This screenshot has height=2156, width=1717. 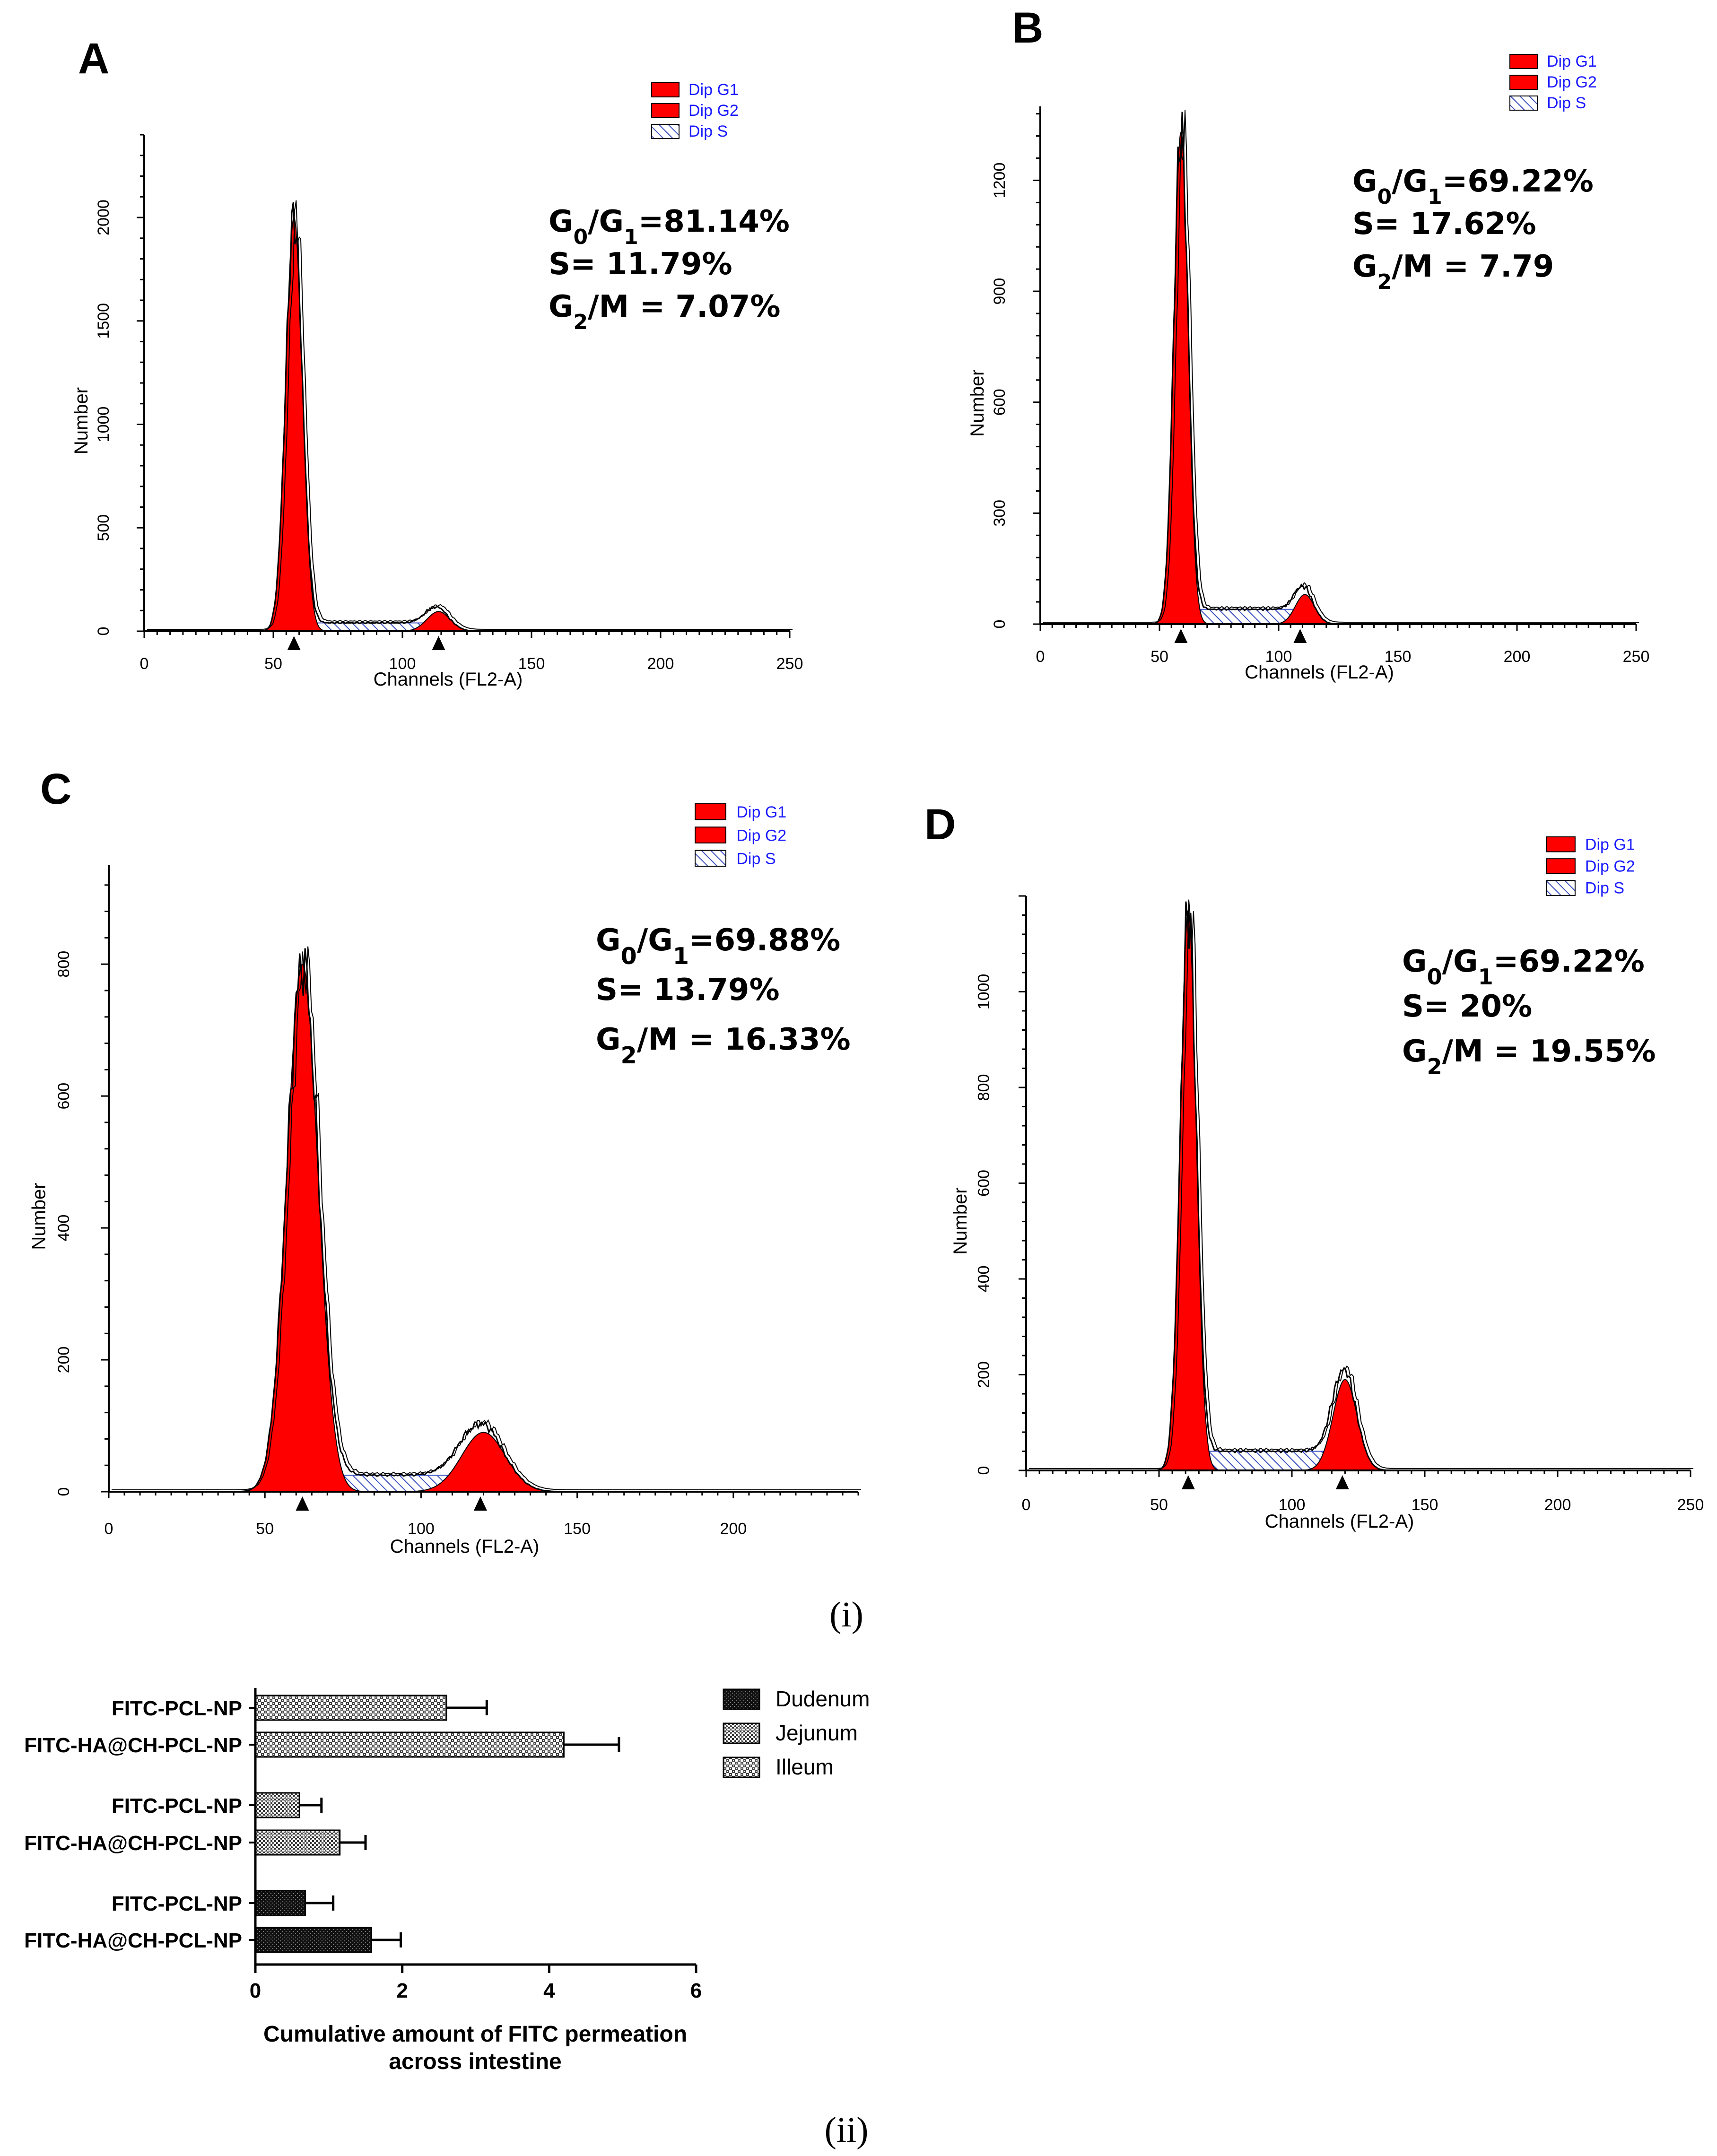 What do you see at coordinates (823, 1699) in the screenshot?
I see `legend-entry: Dudenum` at bounding box center [823, 1699].